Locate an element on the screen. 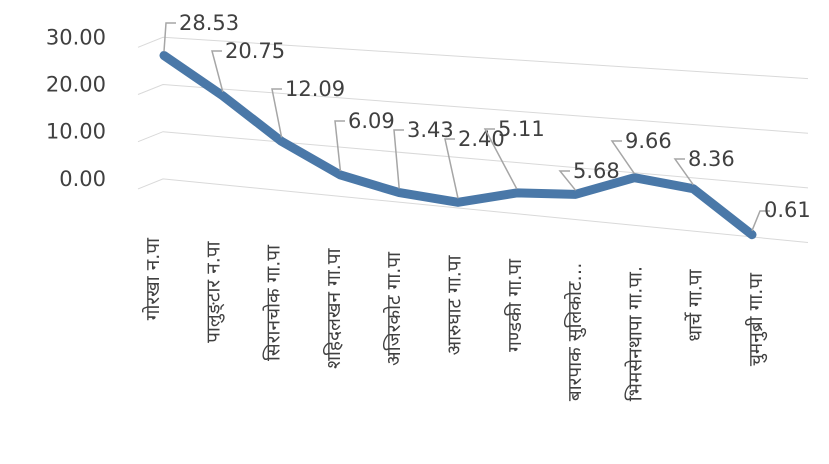 The width and height of the screenshot is (829, 464). data-label: 5.11 is located at coordinates (521, 129).